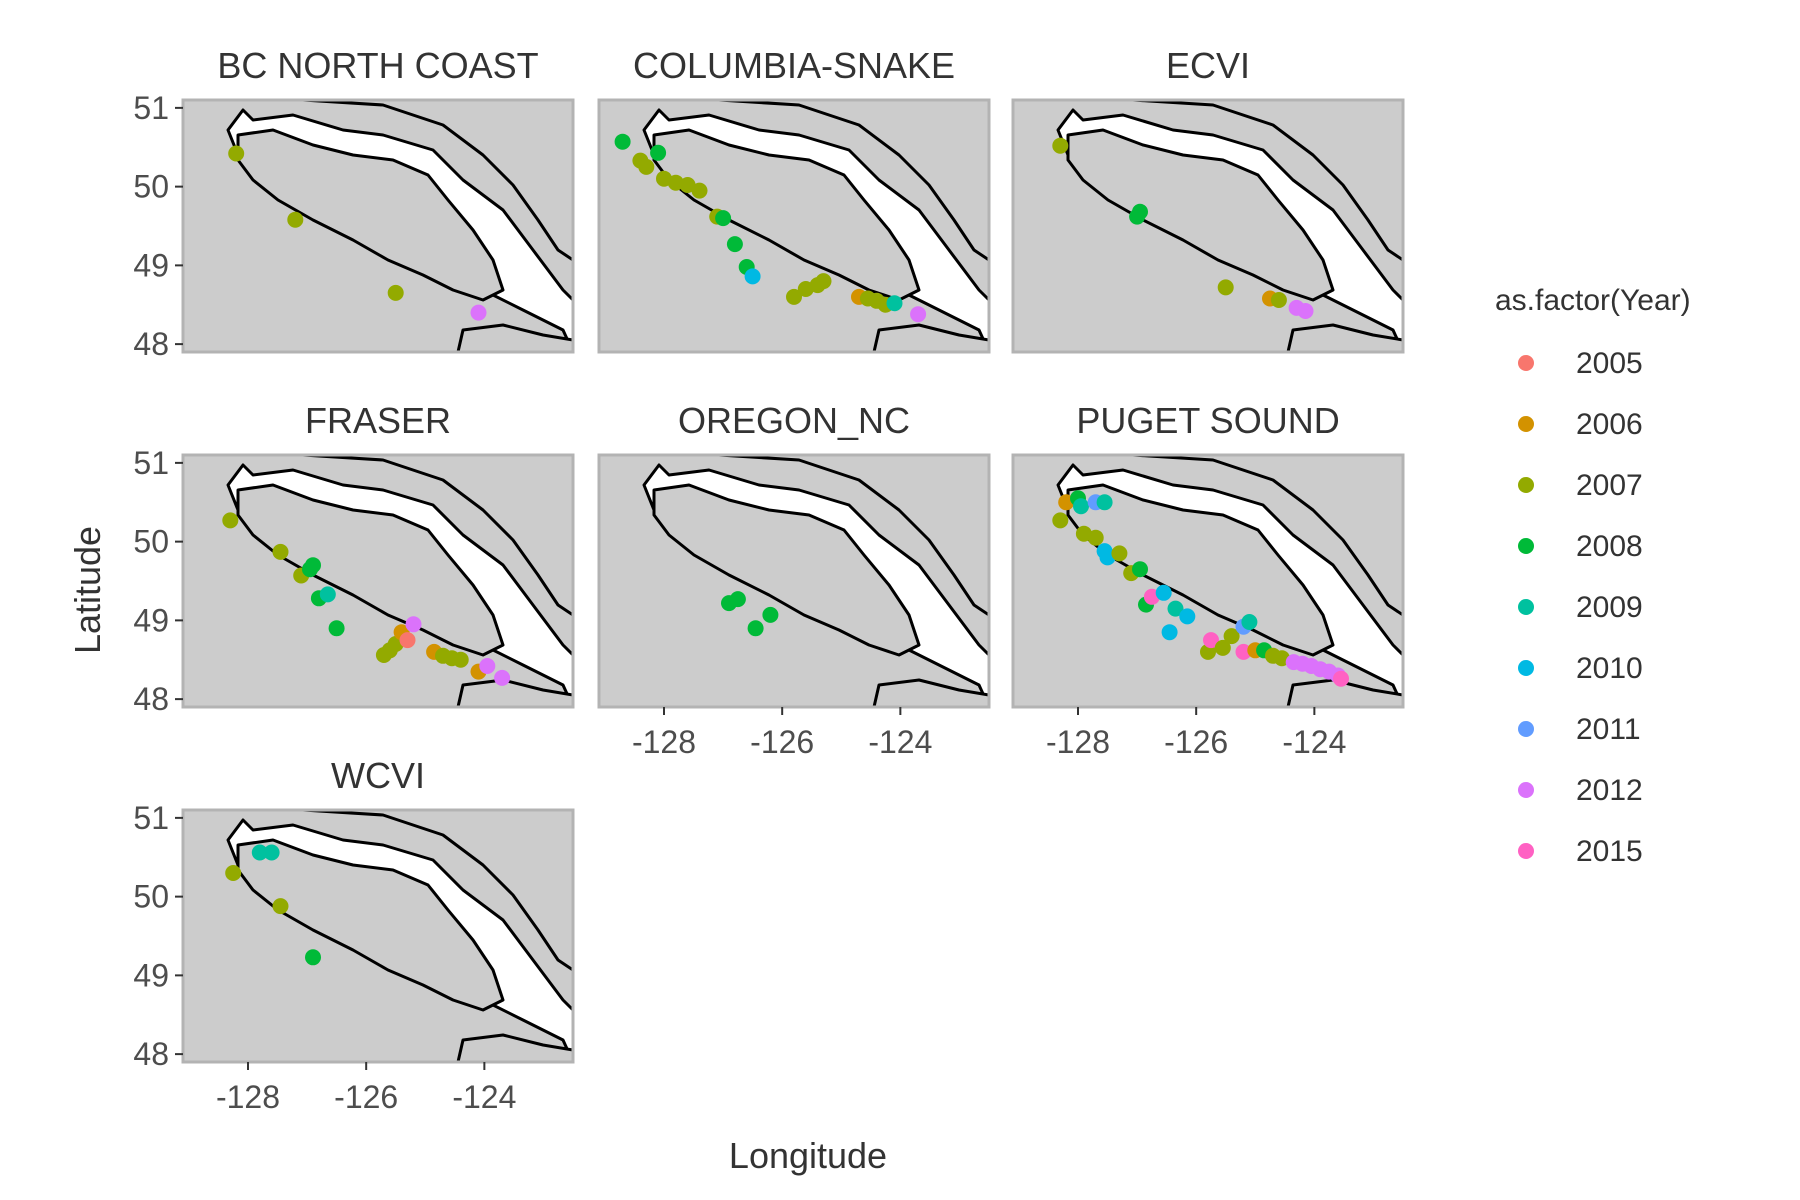 Image resolution: width=1800 pixels, height=1200 pixels. What do you see at coordinates (1609, 668) in the screenshot?
I see `legend-label: 2010` at bounding box center [1609, 668].